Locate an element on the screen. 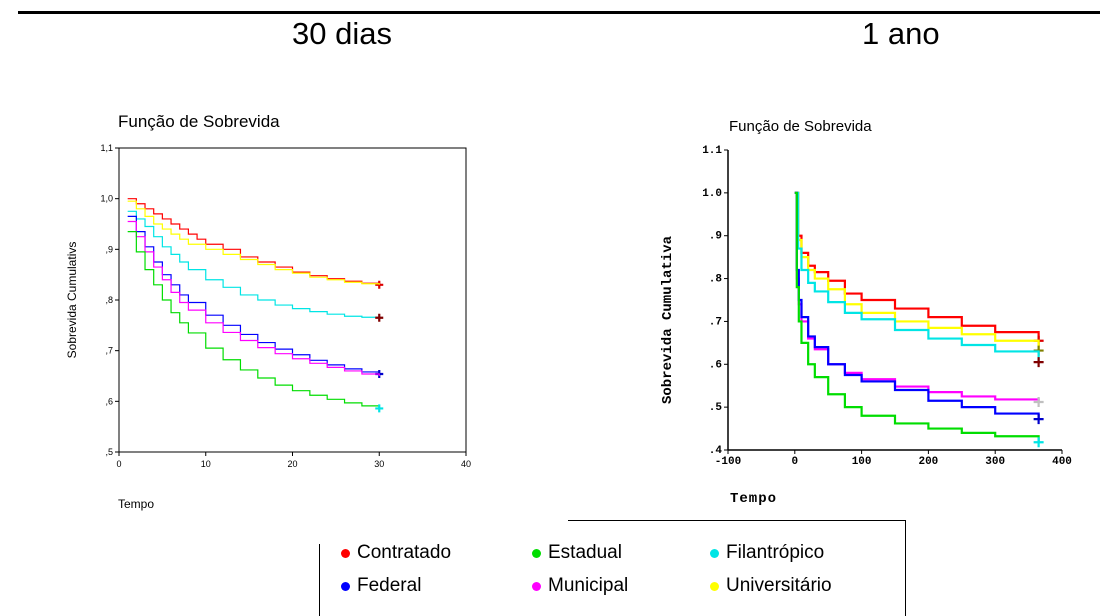 This screenshot has height=616, width=1115. y-tick-label: .5 is located at coordinates (716, 408).